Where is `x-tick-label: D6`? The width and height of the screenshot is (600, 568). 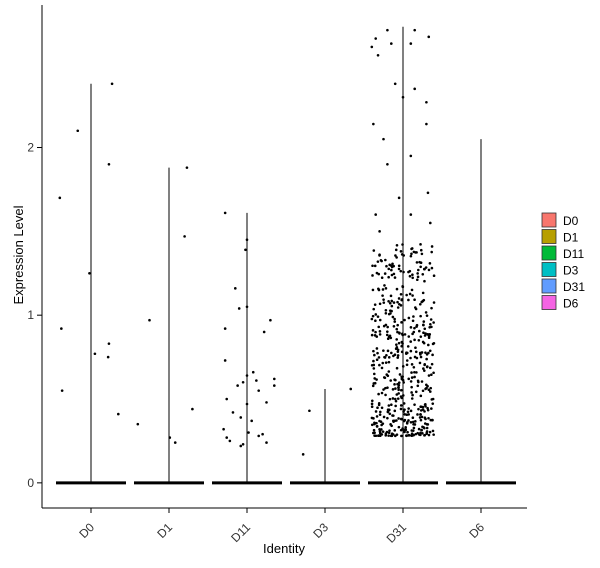 x-tick-label: D6 is located at coordinates (476, 530).